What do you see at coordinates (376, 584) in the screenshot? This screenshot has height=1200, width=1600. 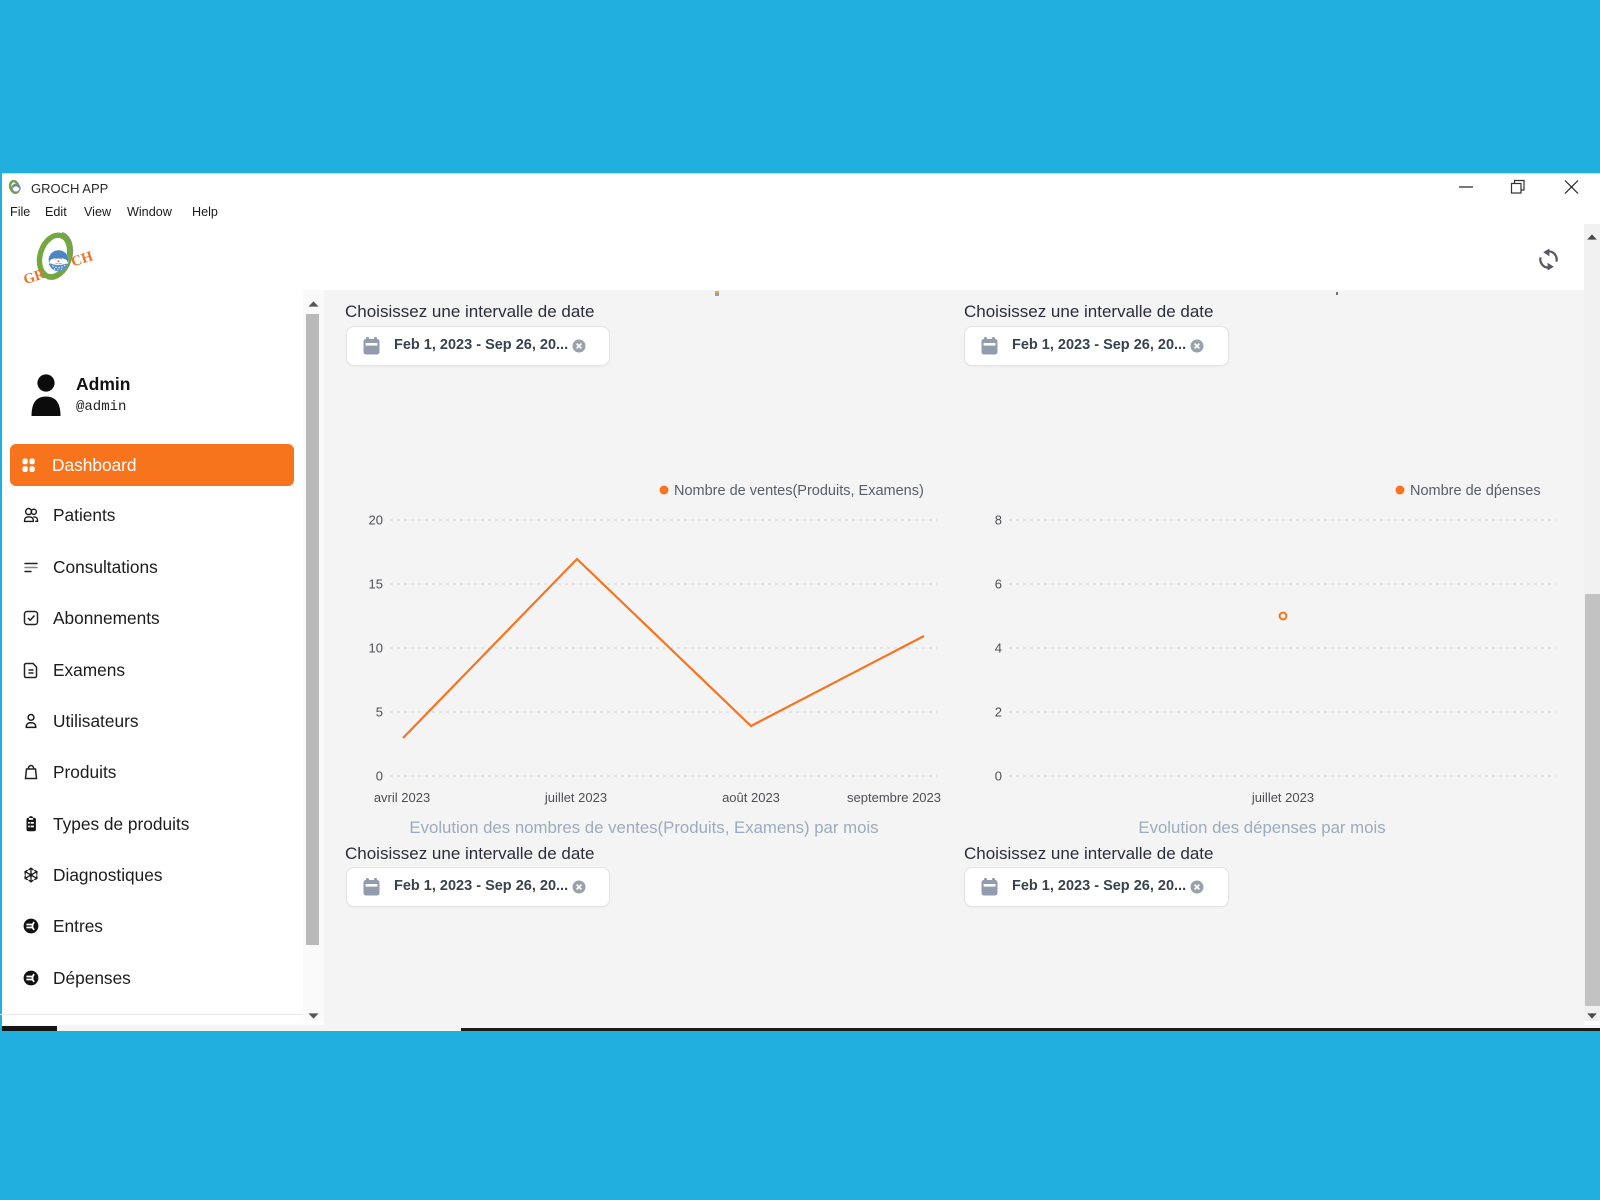 I see `svg-text: 15` at bounding box center [376, 584].